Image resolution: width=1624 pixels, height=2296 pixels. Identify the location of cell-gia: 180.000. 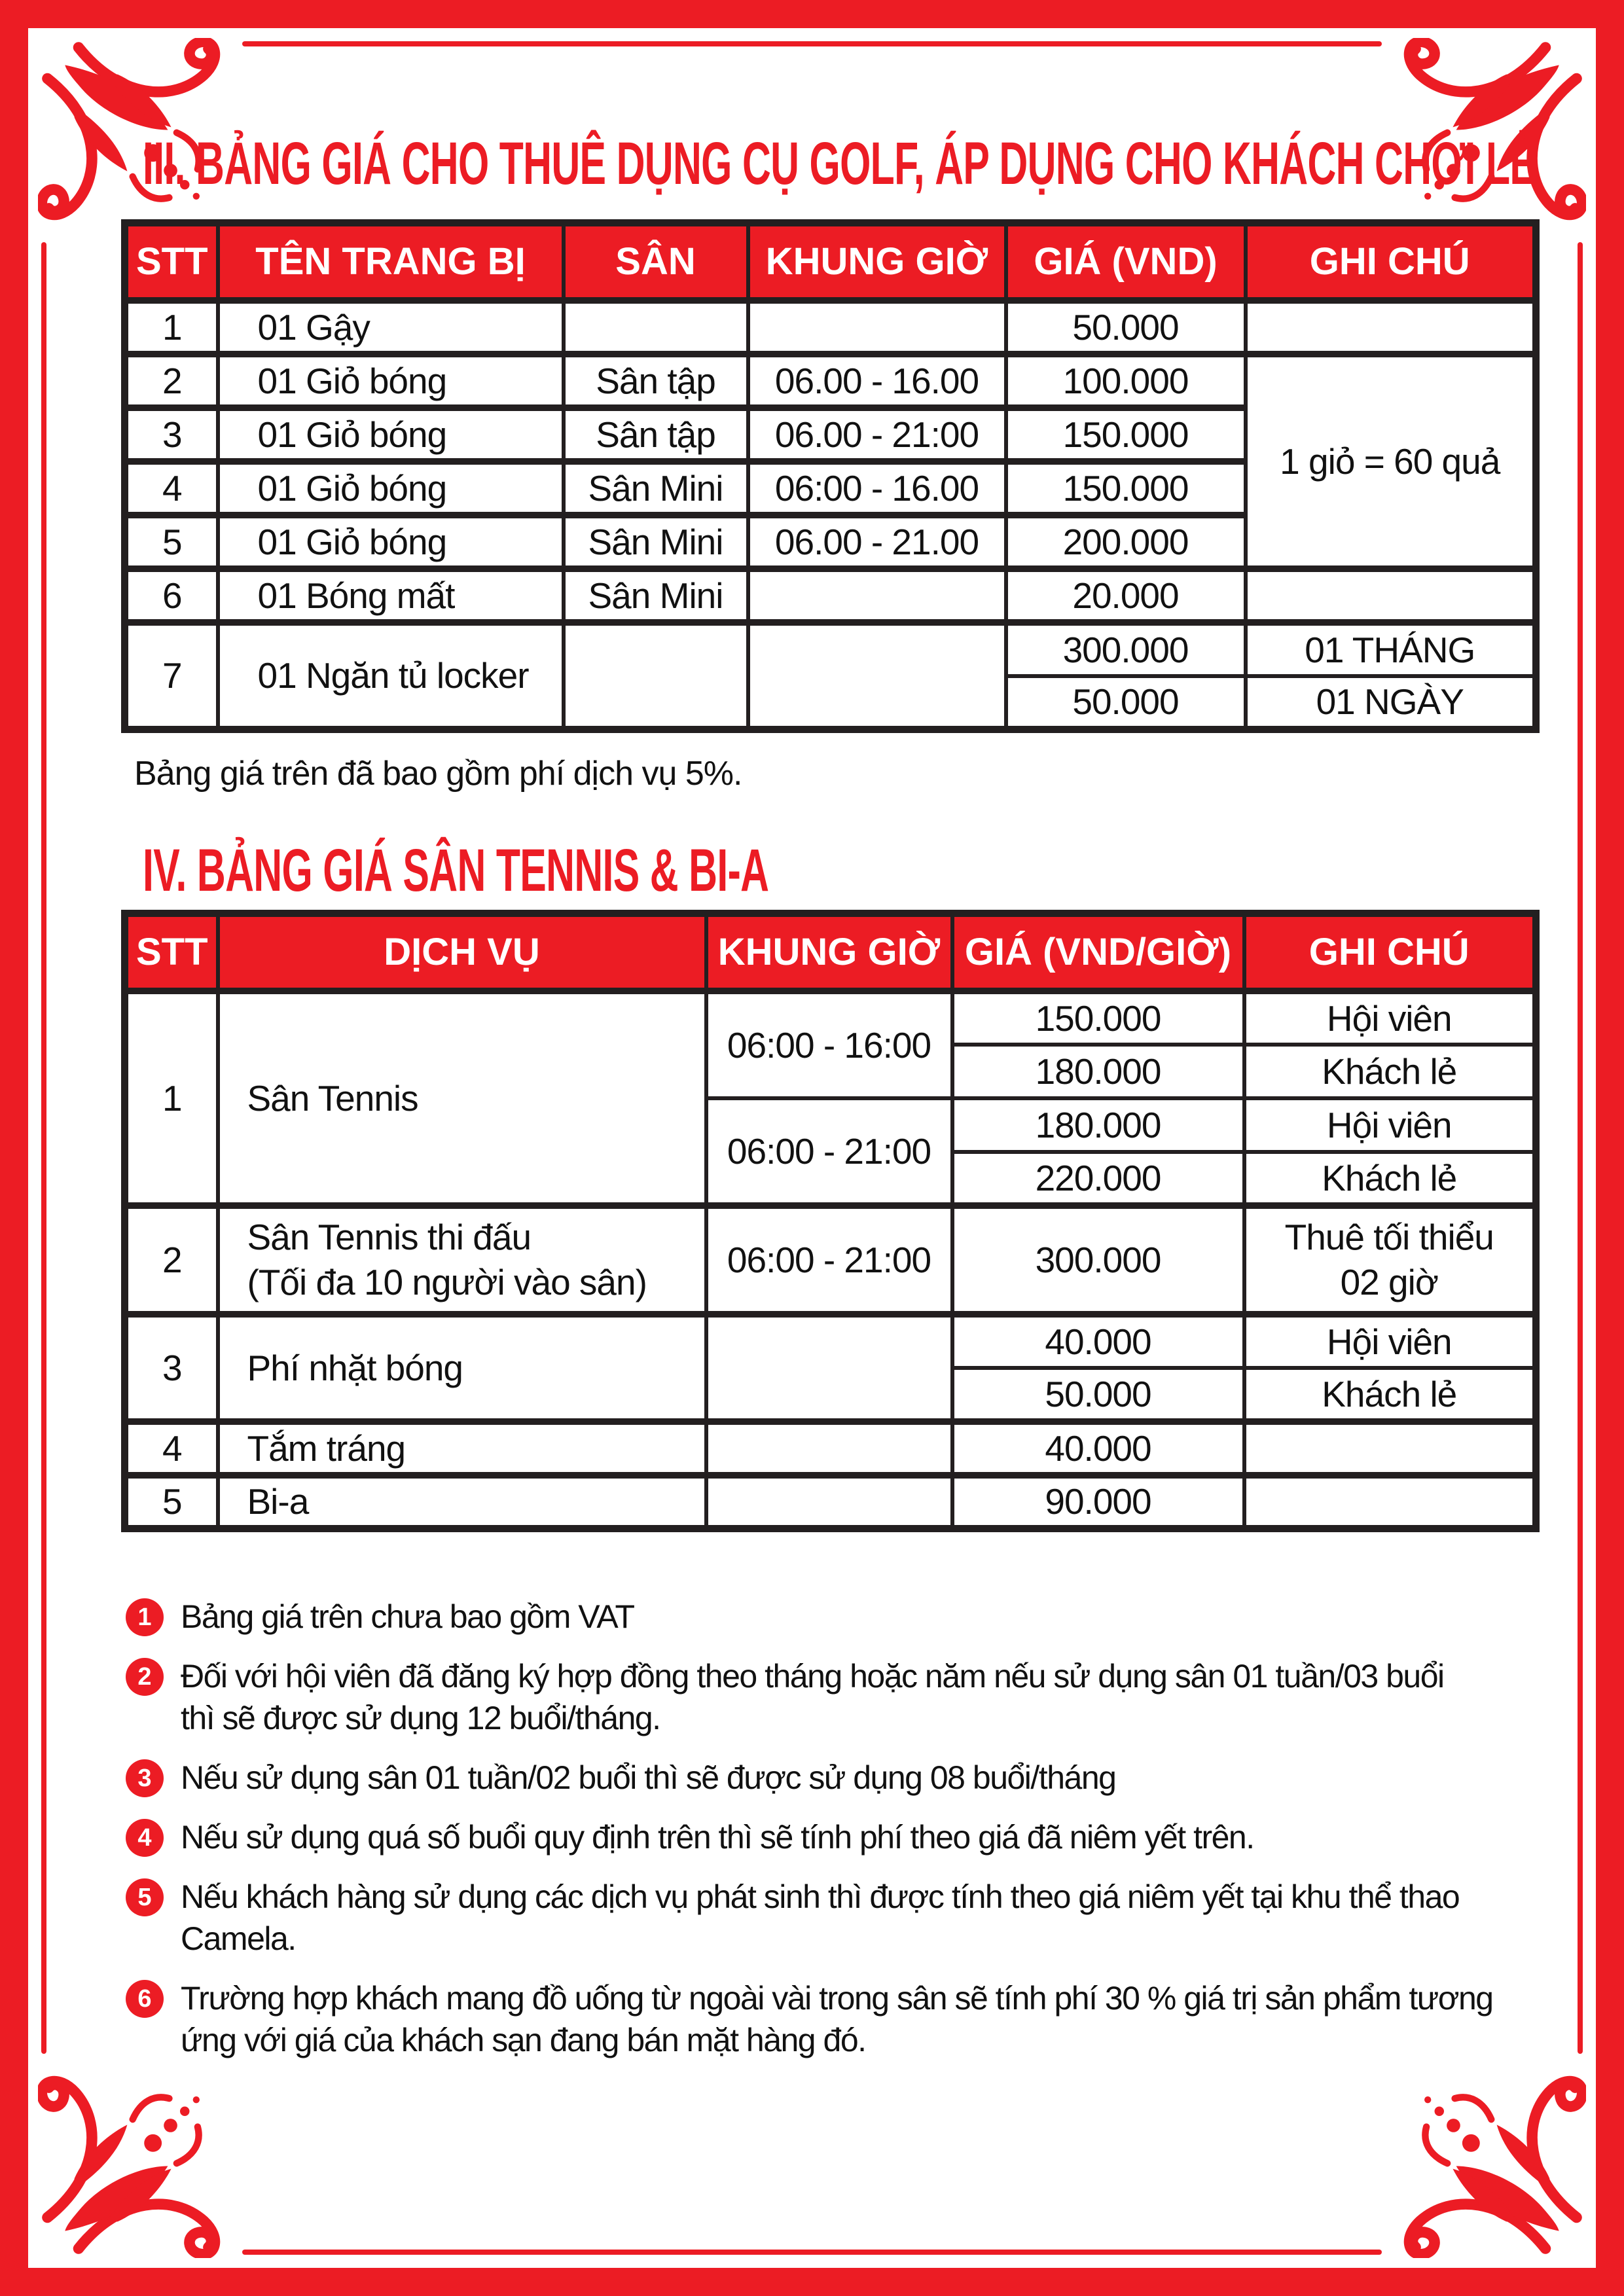
(1098, 1071).